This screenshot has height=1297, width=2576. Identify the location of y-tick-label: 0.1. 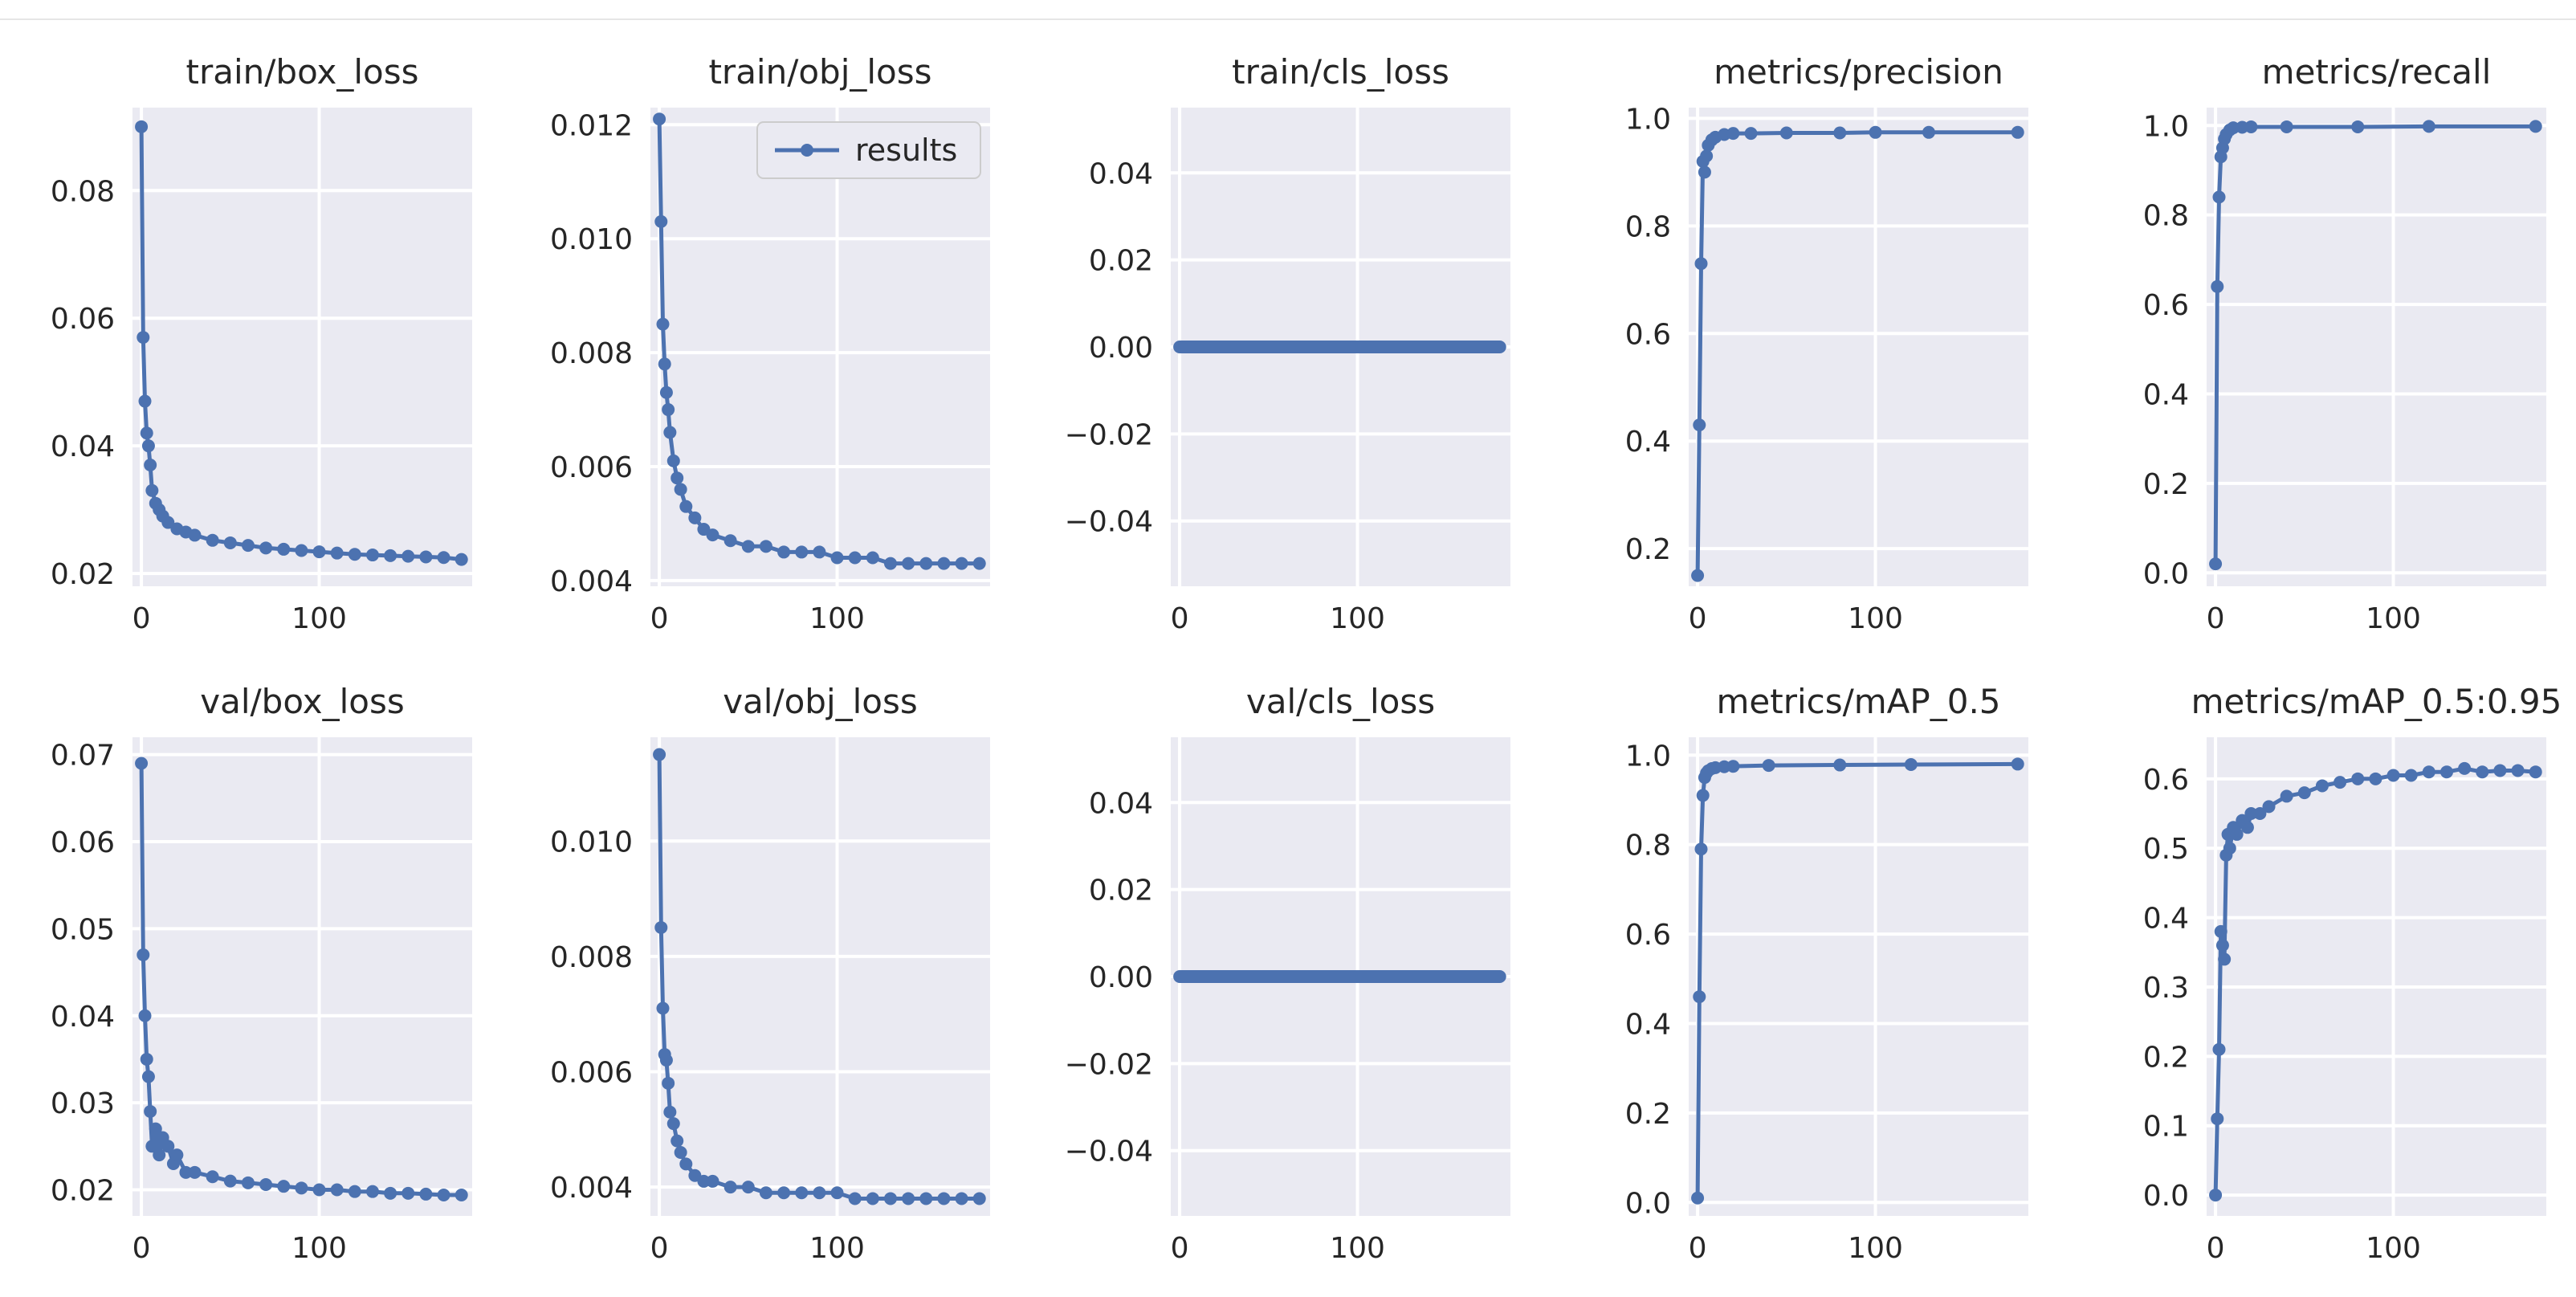
(2166, 1127).